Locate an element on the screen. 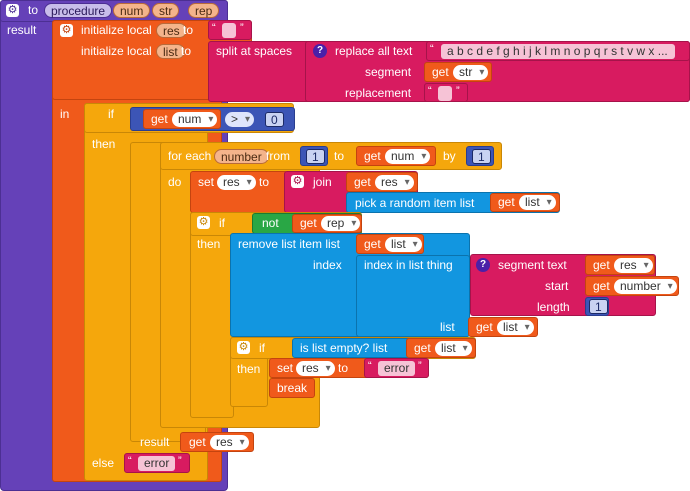  length-label: length is located at coordinates (553, 307).